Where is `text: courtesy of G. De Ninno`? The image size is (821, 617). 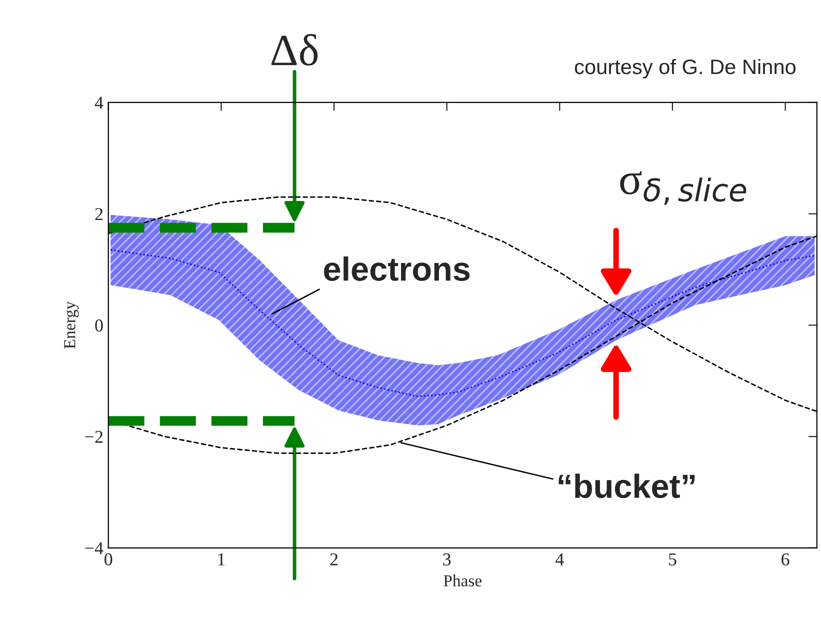 text: courtesy of G. De Ninno is located at coordinates (685, 68).